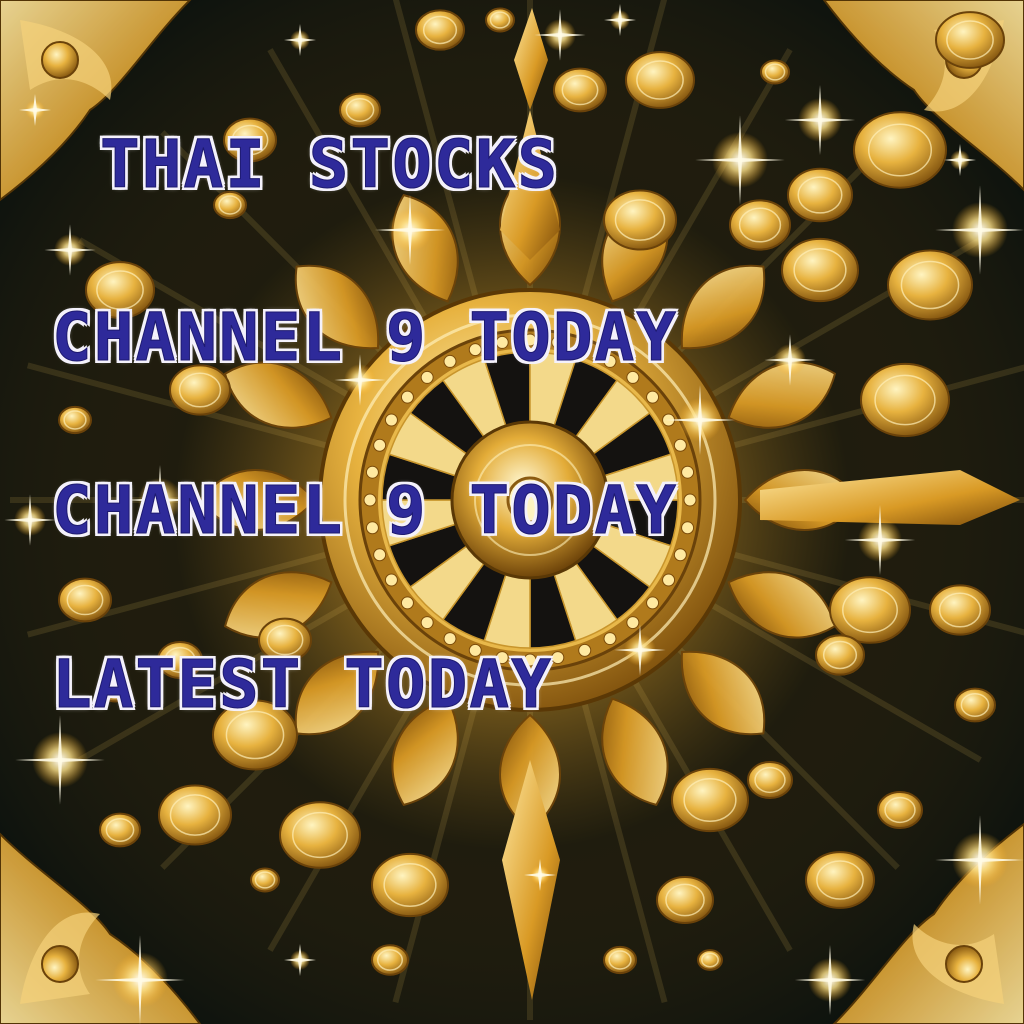  Describe the element at coordinates (890, 497) in the screenshot. I see `right-arrow` at that location.